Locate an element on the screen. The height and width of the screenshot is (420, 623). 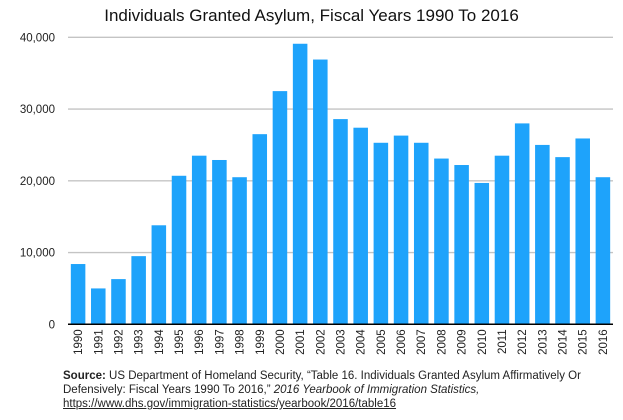
bar-2014 is located at coordinates (562, 241).